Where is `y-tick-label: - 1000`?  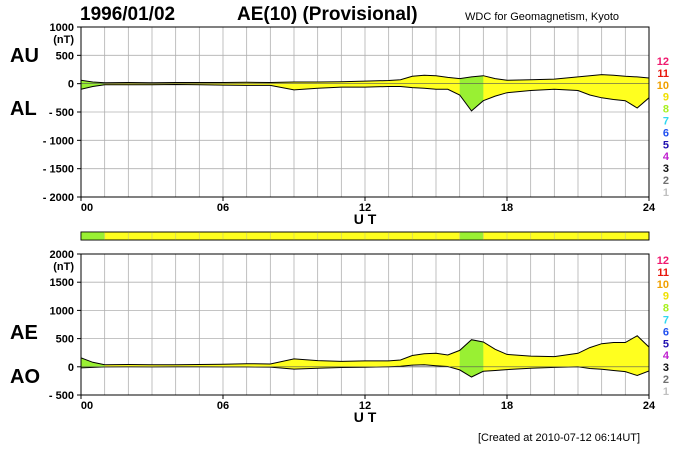 y-tick-label: - 1000 is located at coordinates (58, 141).